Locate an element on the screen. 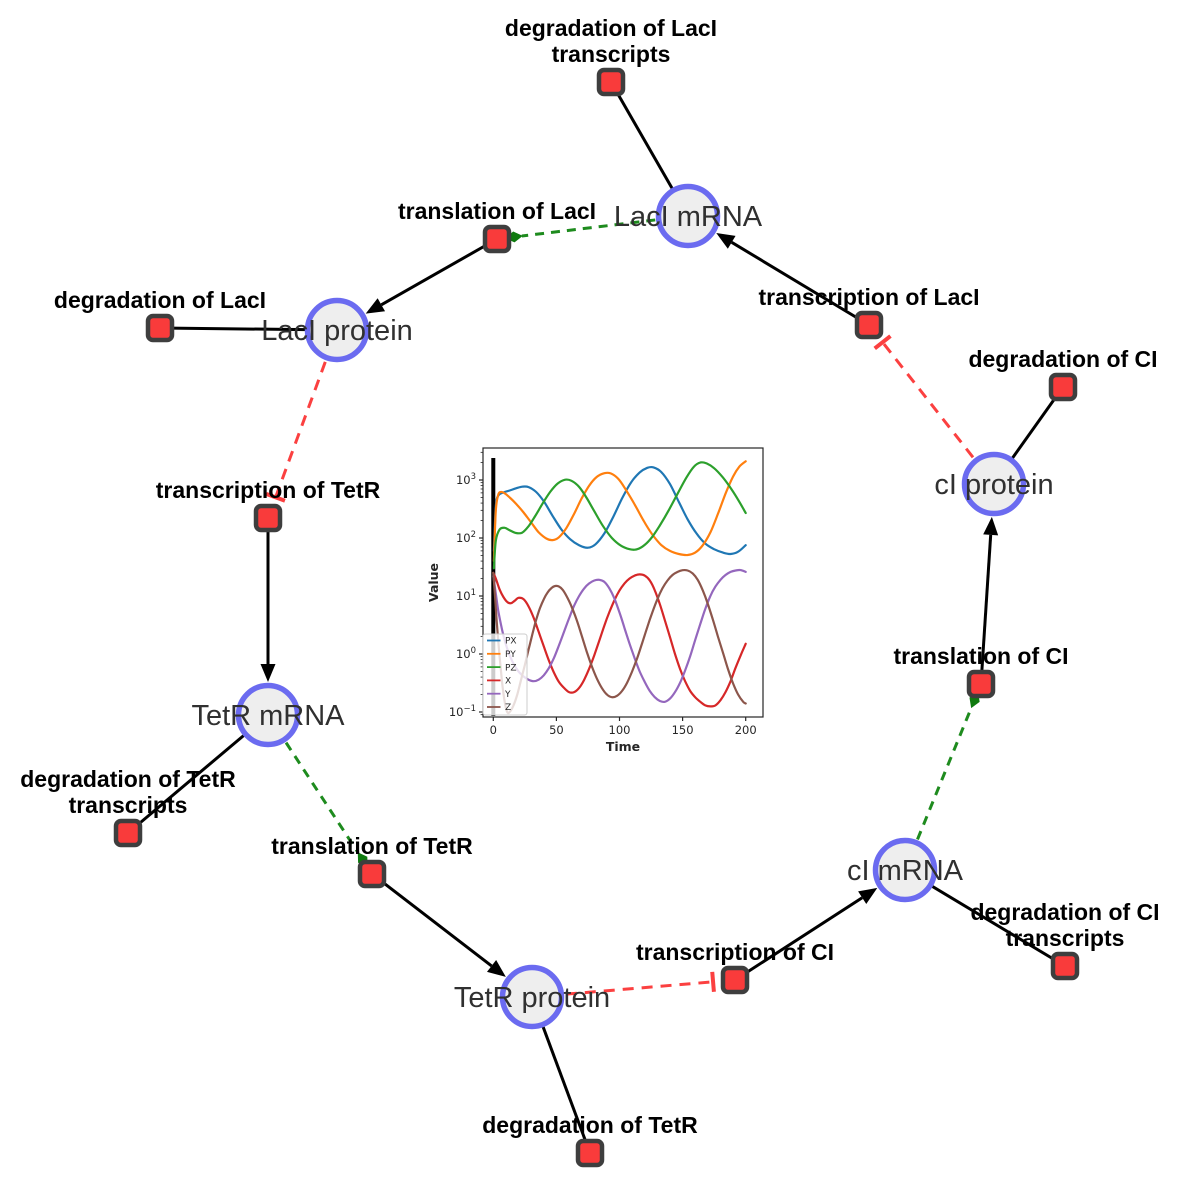 Image resolution: width=1189 pixels, height=1200 pixels. edge-consumption-laci-protein-deg-laci is located at coordinates (233, 329).